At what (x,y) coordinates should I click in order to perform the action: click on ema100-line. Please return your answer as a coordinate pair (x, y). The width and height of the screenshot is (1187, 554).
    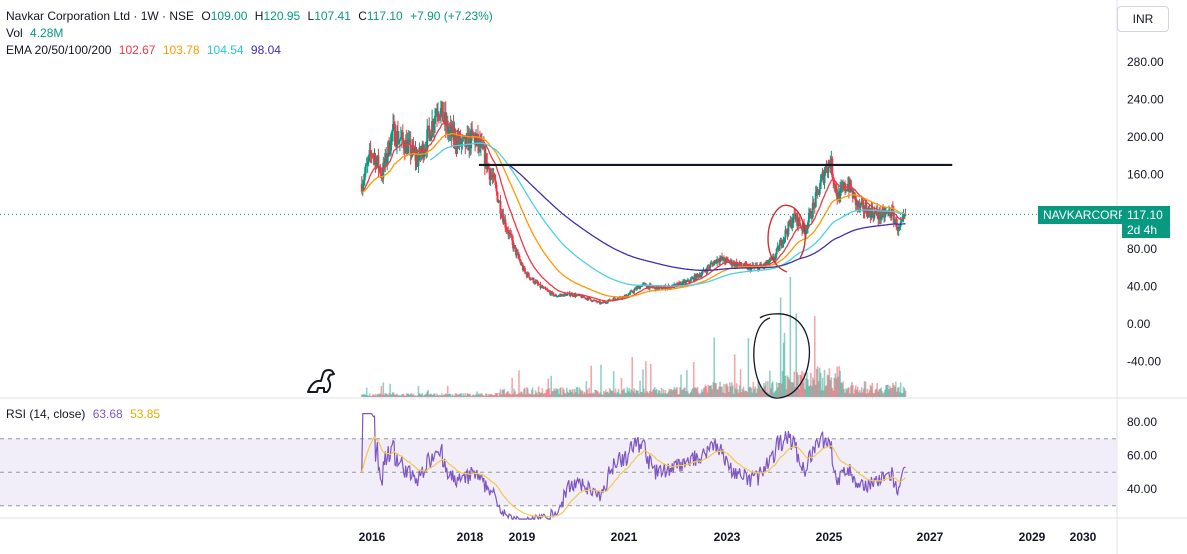
    Looking at the image, I should click on (667, 214).